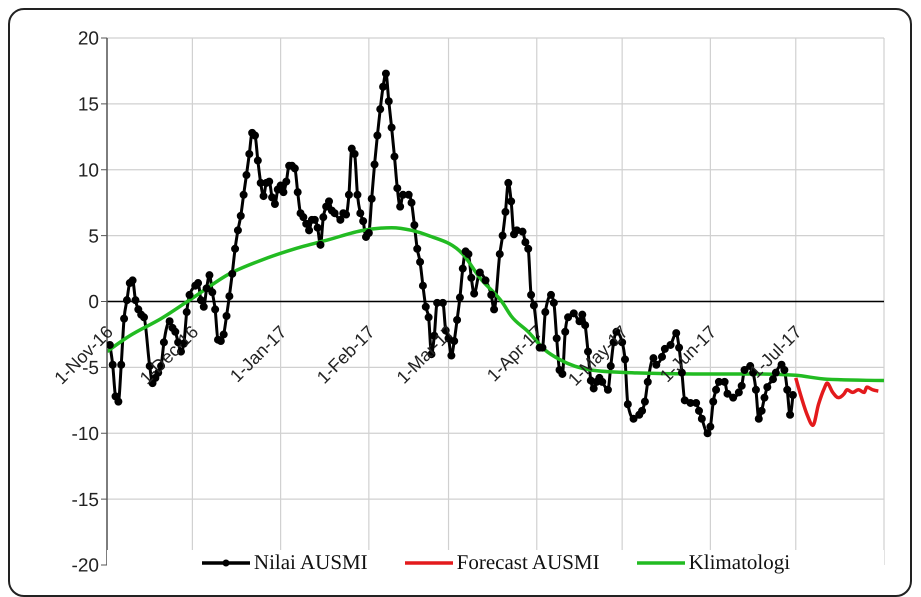 This screenshot has height=597, width=921. Describe the element at coordinates (85, 500) in the screenshot. I see `y-tick-label: -15` at that location.